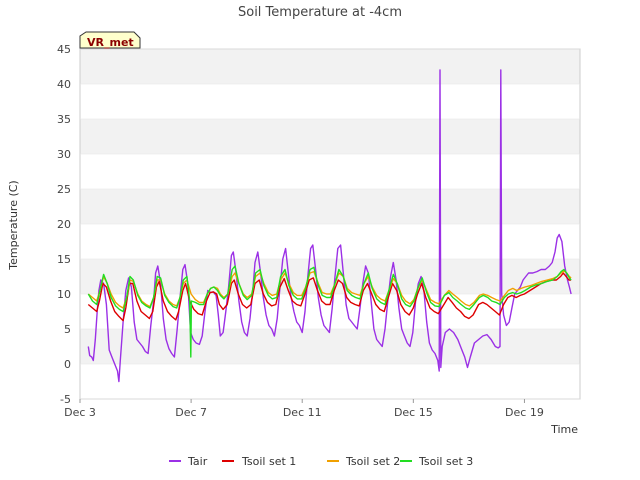 The image size is (640, 480). Describe the element at coordinates (302, 412) in the screenshot. I see `x-tick-label: Dec 11` at that location.